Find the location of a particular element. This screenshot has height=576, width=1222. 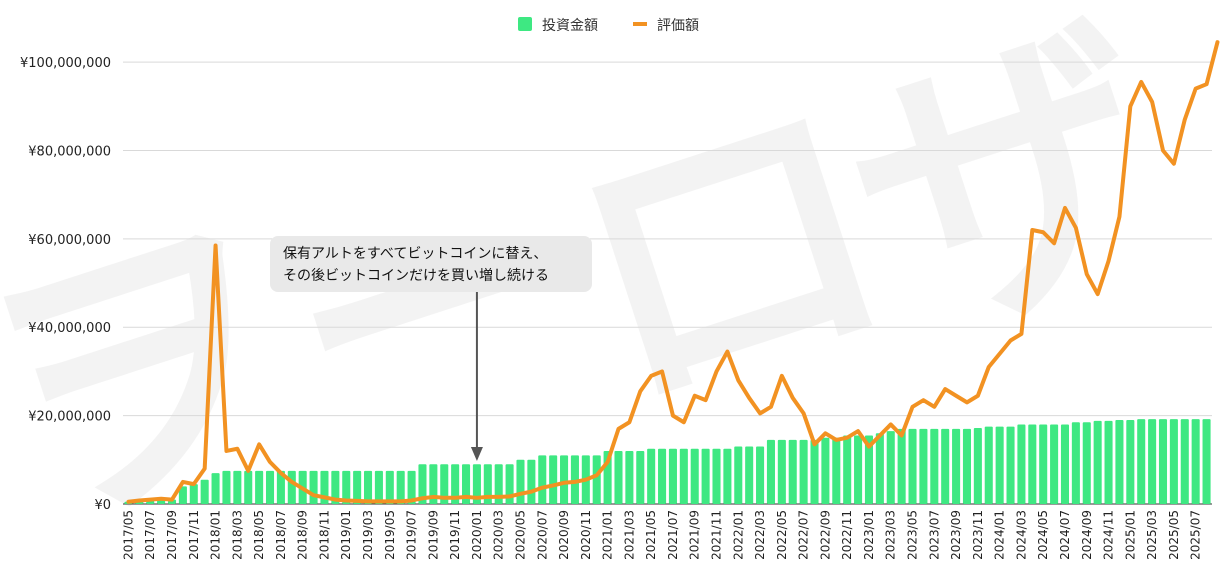

x-tick-label: 2020/07 is located at coordinates (542, 535).